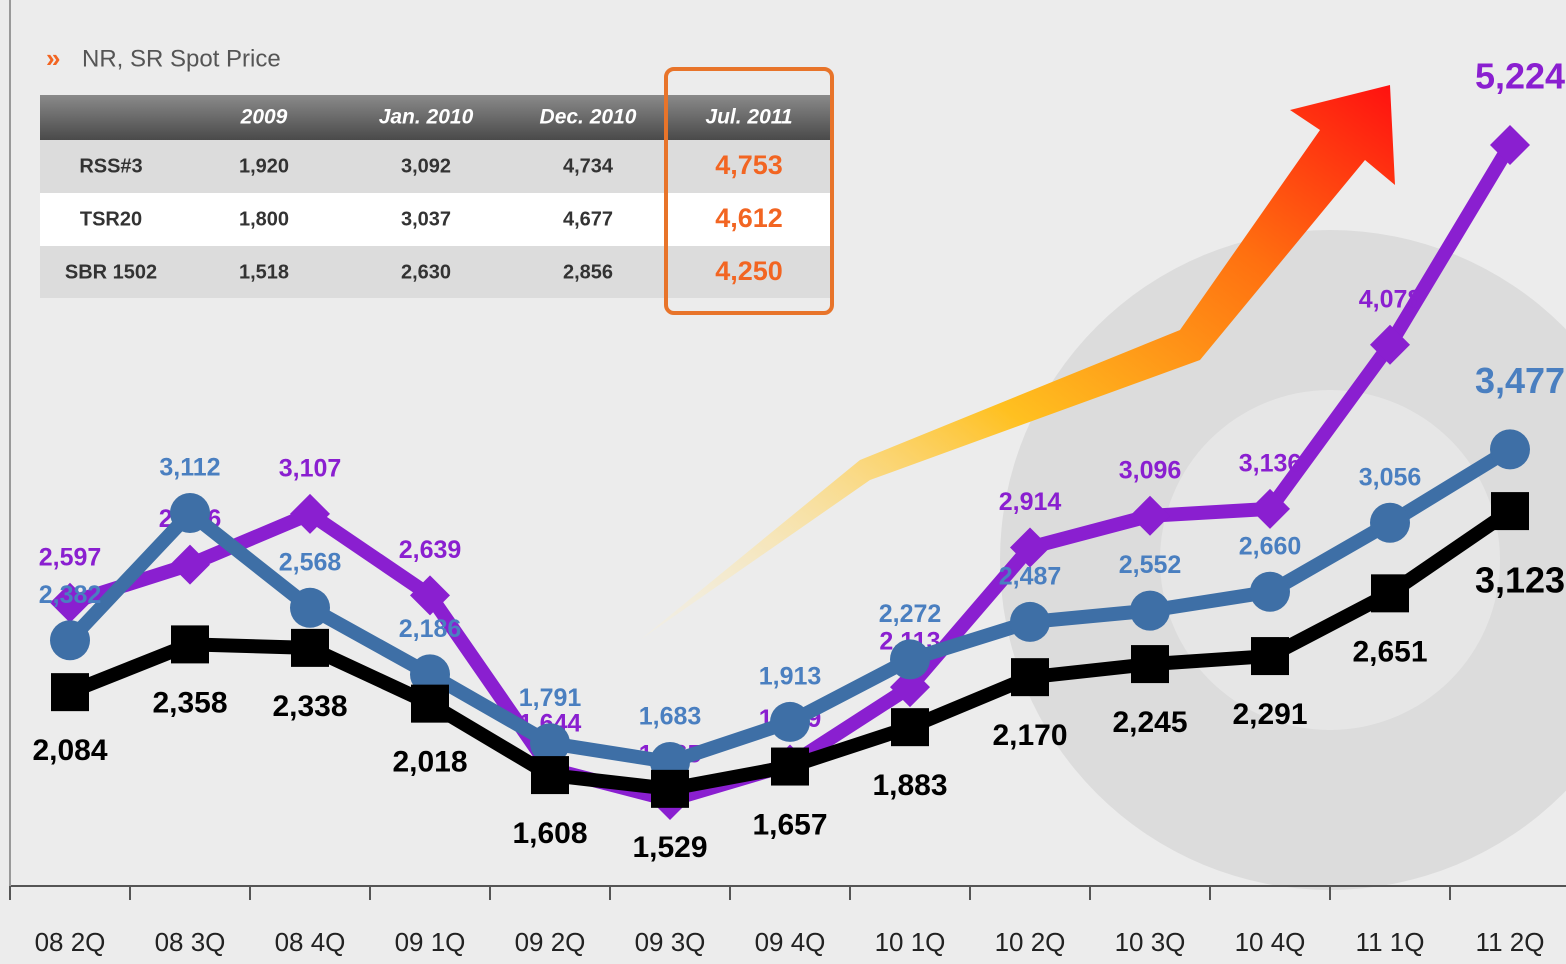 This screenshot has height=964, width=1566. I want to click on x-tick-label: 08 3Q, so click(190, 942).